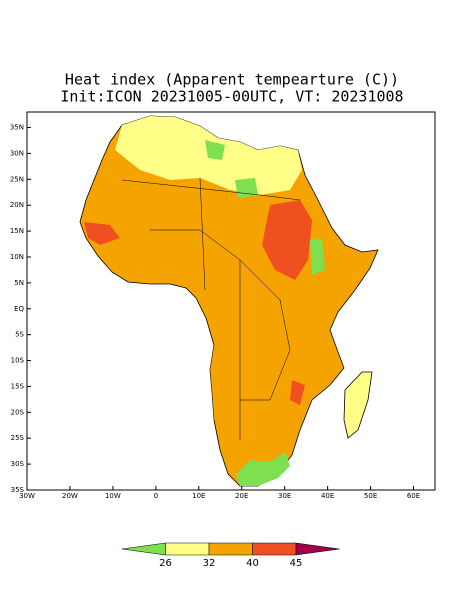  I want to click on y-tick-label: 35S, so click(18, 490).